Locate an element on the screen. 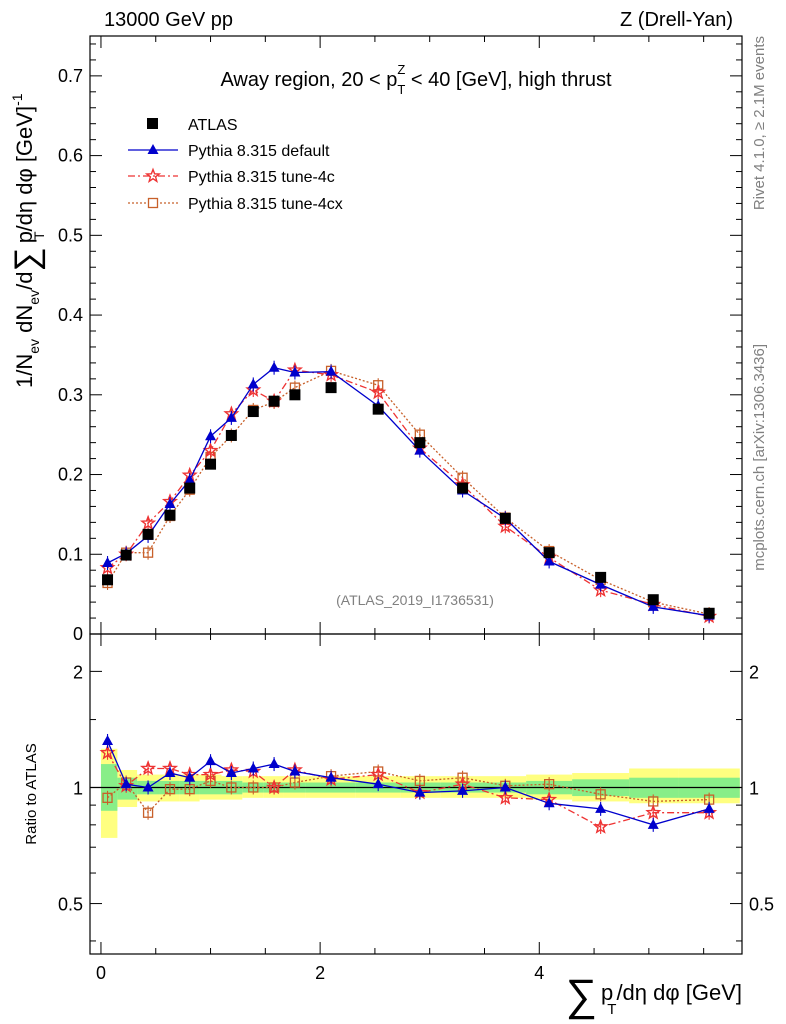  legend-label-default: Pythia 8.315 default is located at coordinates (259, 151).